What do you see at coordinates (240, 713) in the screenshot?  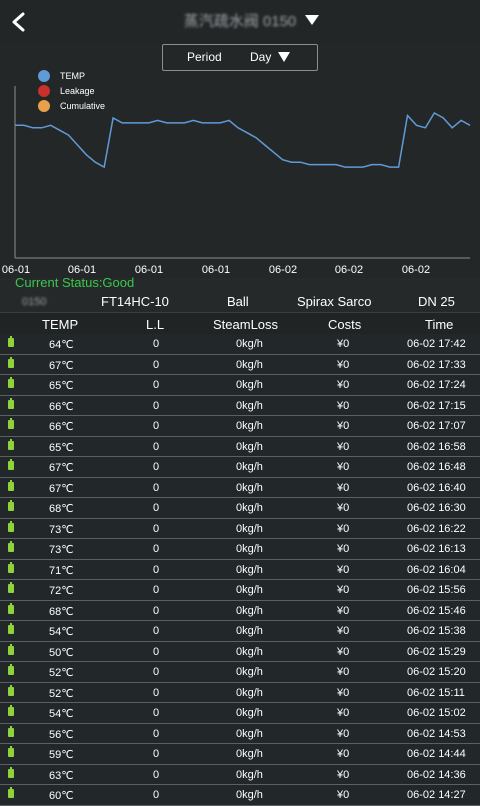 I see `table-row: 54℃ 0 0kg/h ¥0 06-02 15:02` at bounding box center [240, 713].